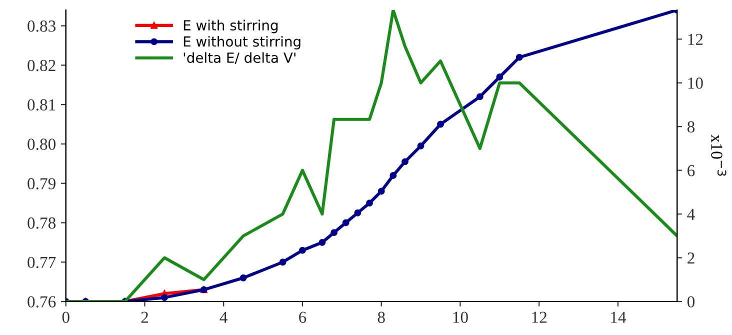 The width and height of the screenshot is (732, 335). Describe the element at coordinates (42, 66) in the screenshot. I see `y-tick-label: 0.82` at that location.